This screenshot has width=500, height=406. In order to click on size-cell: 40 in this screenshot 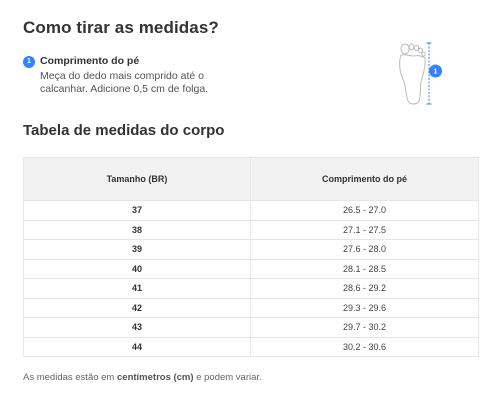, I will do `click(137, 268)`.